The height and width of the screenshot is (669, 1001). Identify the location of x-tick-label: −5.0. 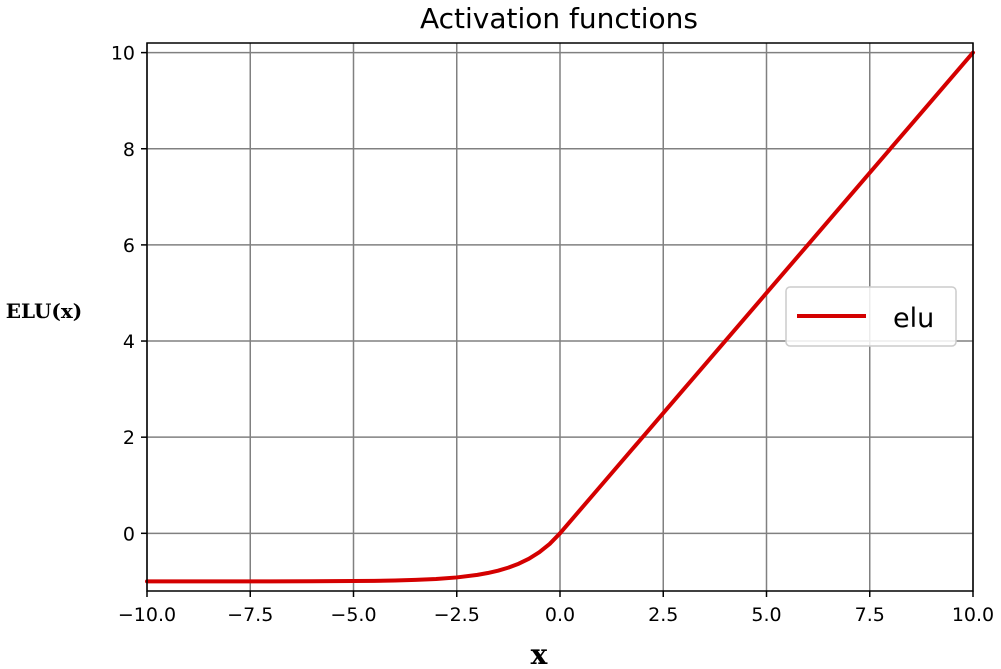
(353, 615).